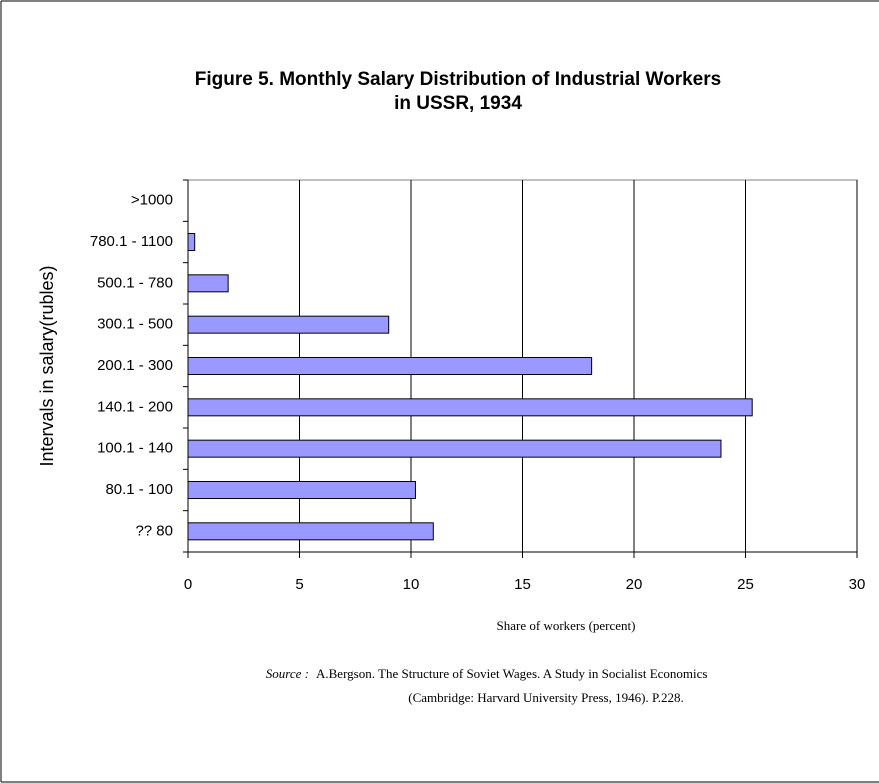 This screenshot has height=783, width=879. I want to click on x-tick-label: 25, so click(745, 584).